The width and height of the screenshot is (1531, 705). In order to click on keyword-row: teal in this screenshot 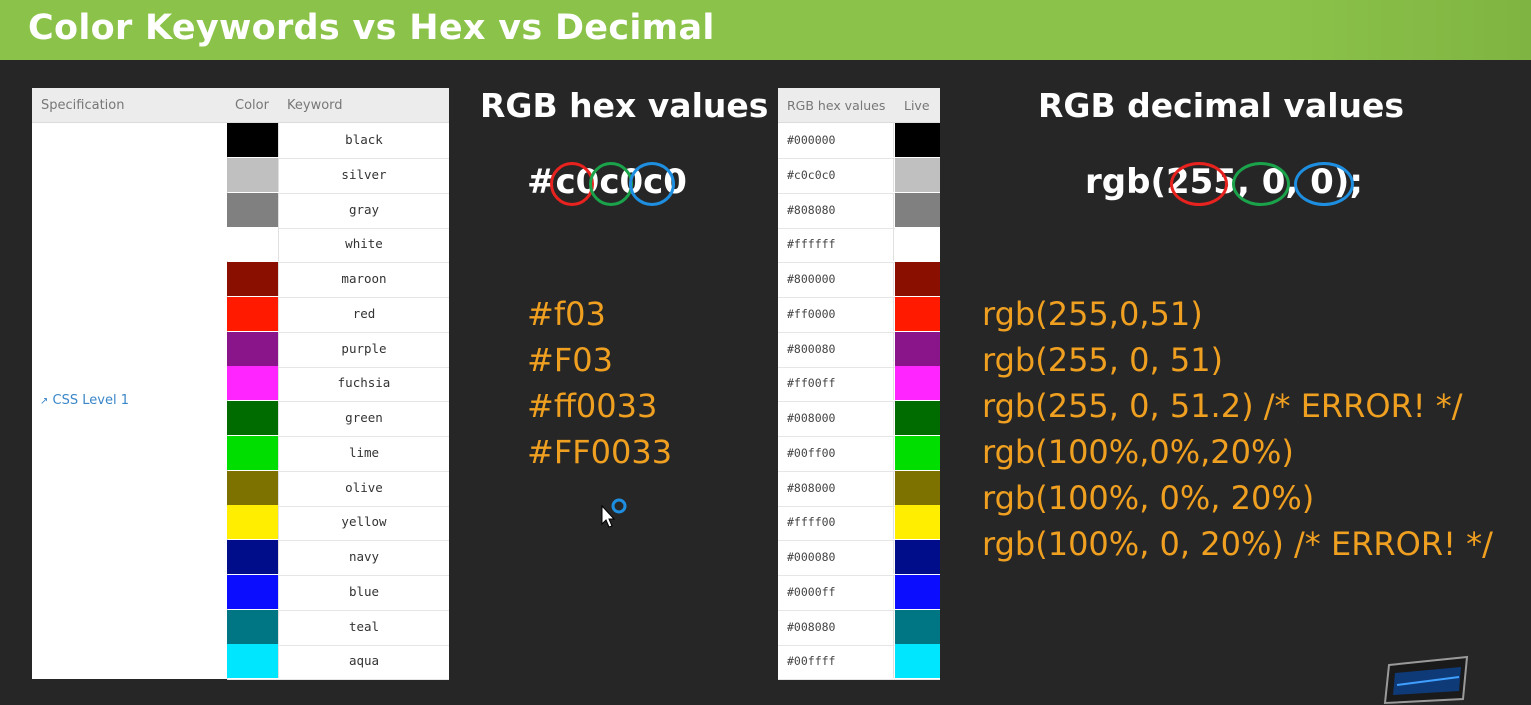, I will do `click(338, 627)`.